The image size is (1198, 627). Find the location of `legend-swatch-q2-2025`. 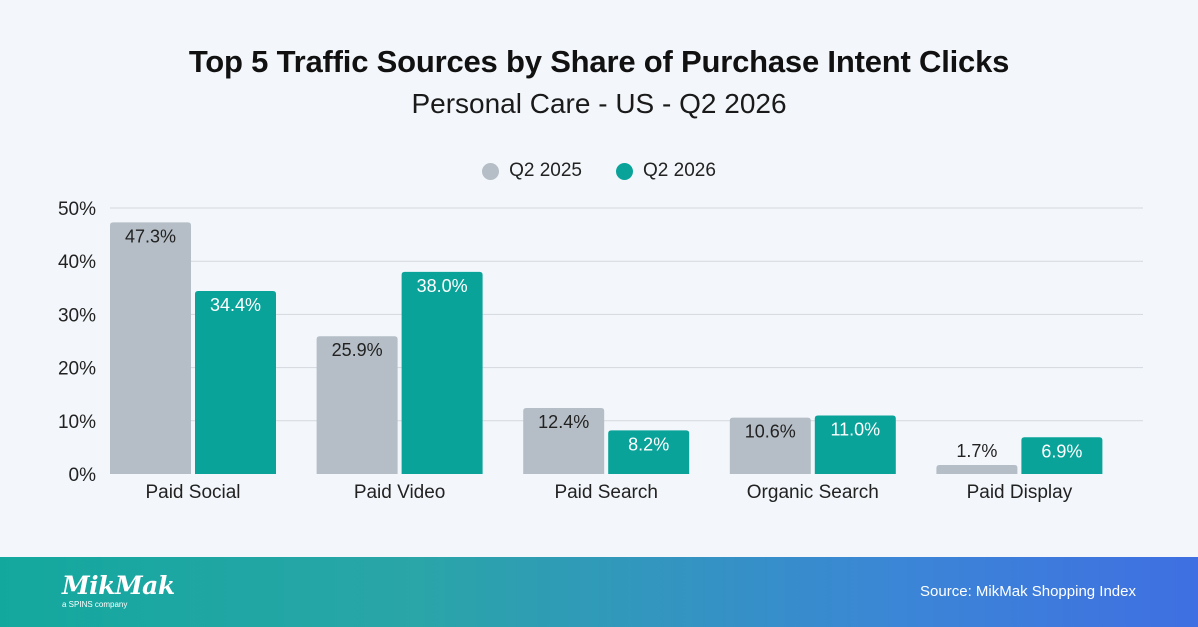

legend-swatch-q2-2025 is located at coordinates (491, 171).